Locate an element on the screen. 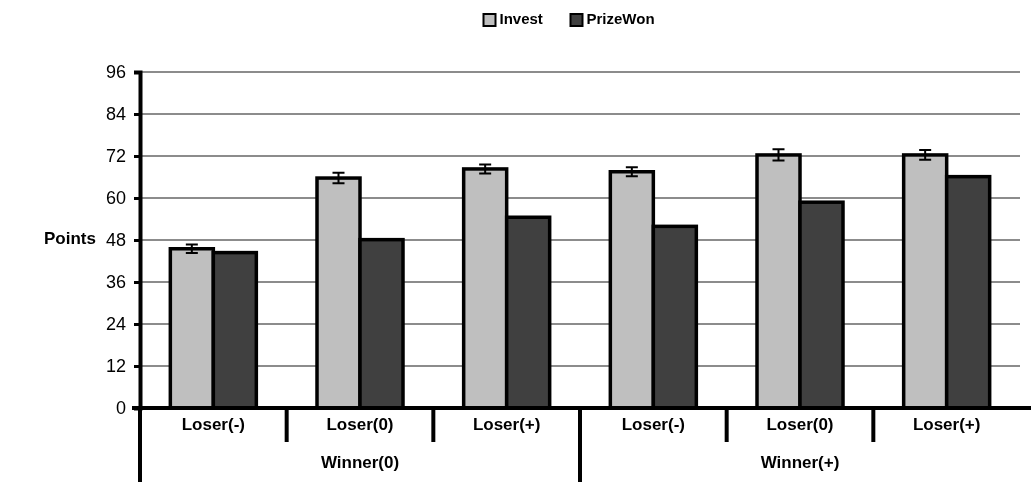 This screenshot has width=1031, height=482. y-tick-label: 12 is located at coordinates (115, 366).